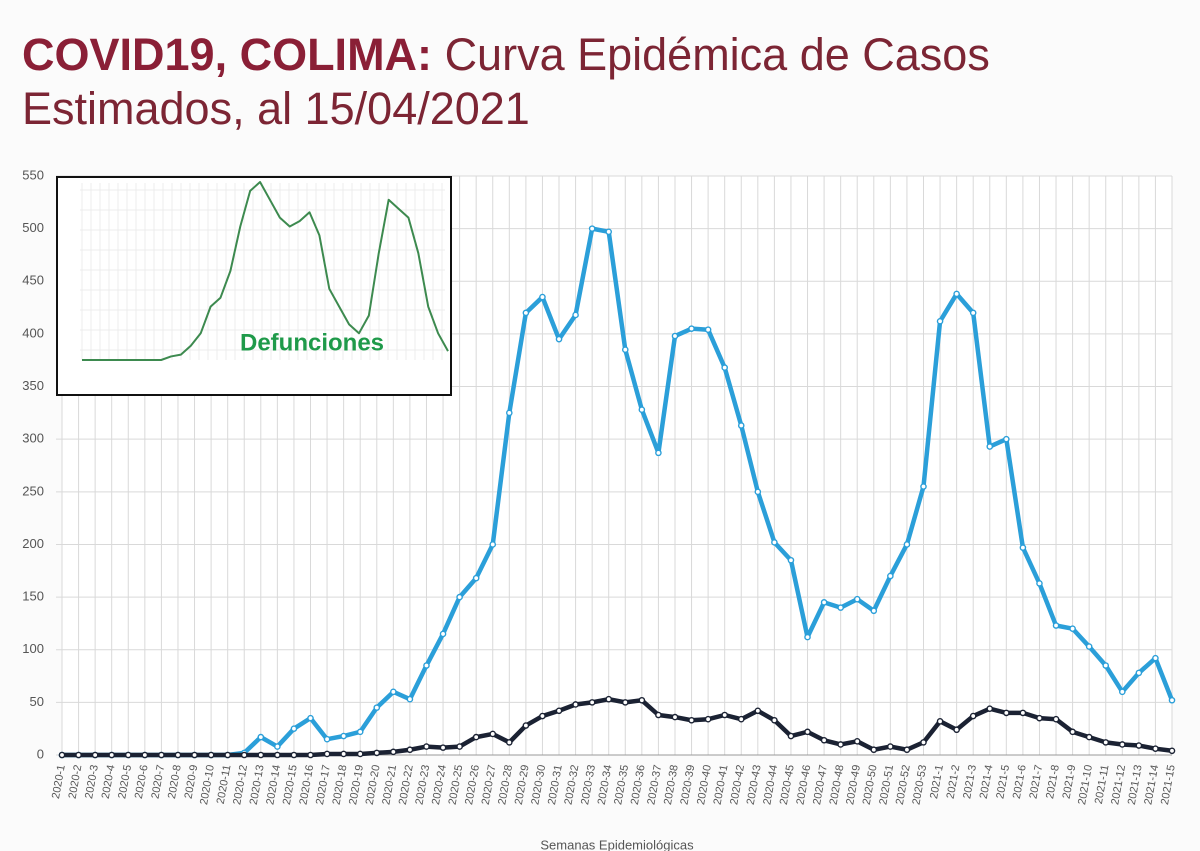 The width and height of the screenshot is (1200, 851). Describe the element at coordinates (125, 782) in the screenshot. I see `x-tick-label: 2020-5` at that location.